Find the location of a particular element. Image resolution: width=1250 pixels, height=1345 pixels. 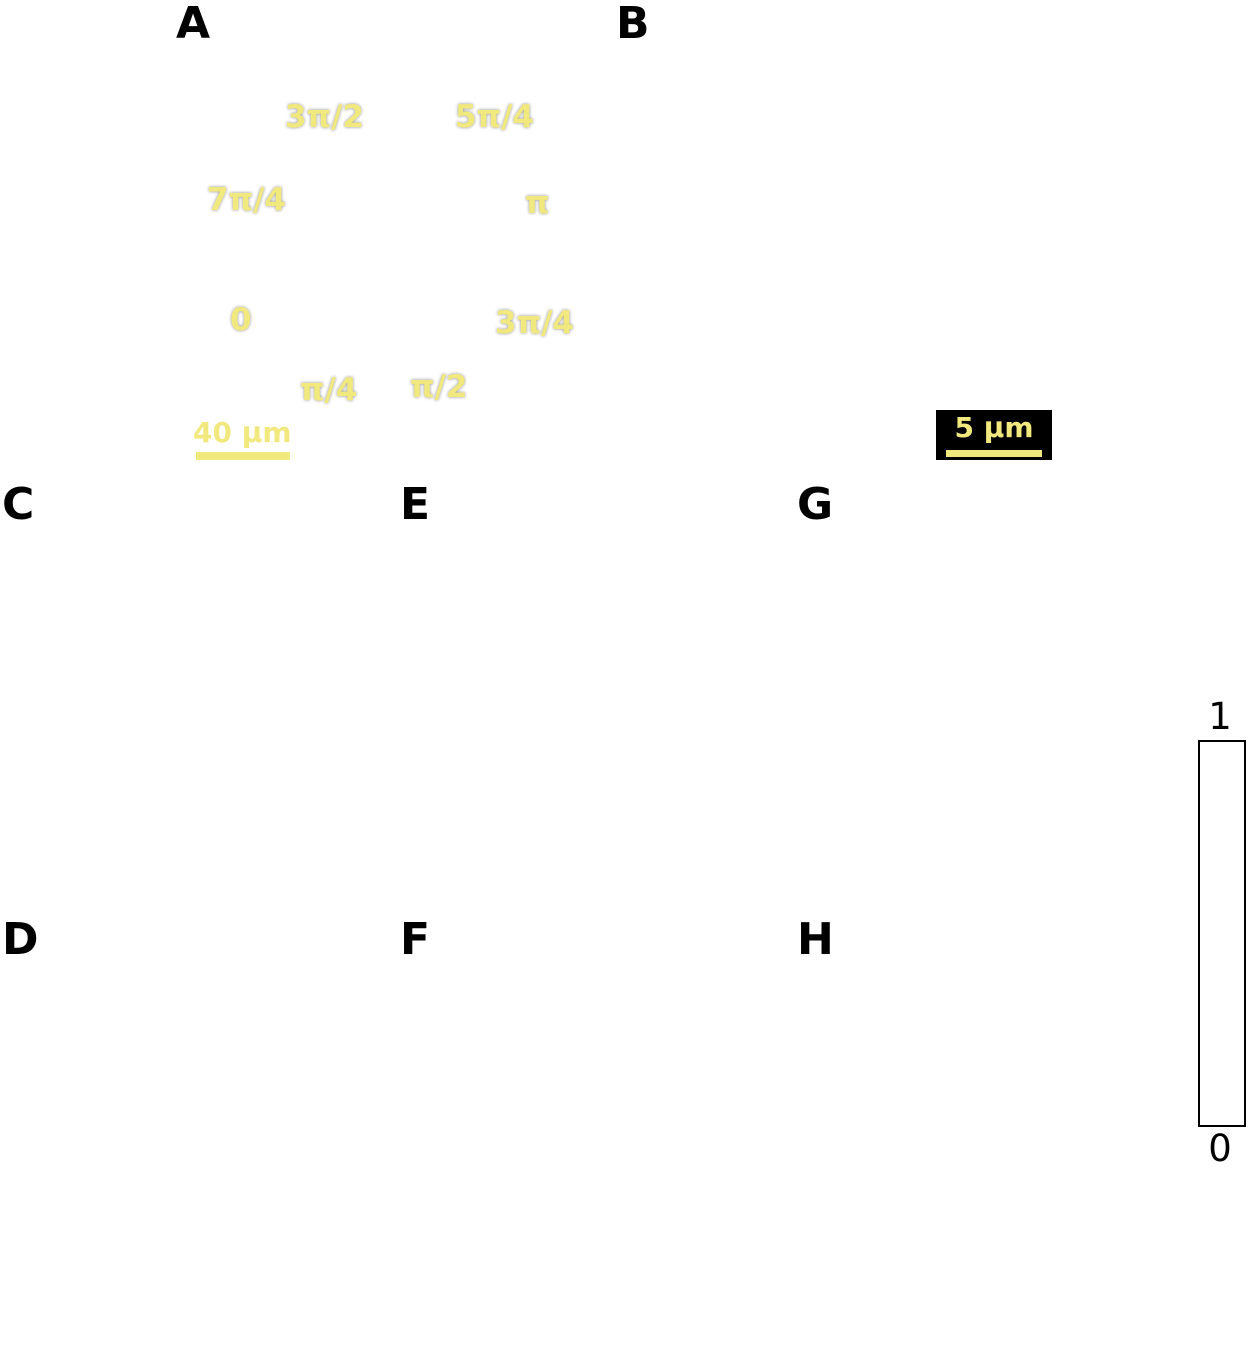

scale-bar-label: 5 μm is located at coordinates (994, 427).